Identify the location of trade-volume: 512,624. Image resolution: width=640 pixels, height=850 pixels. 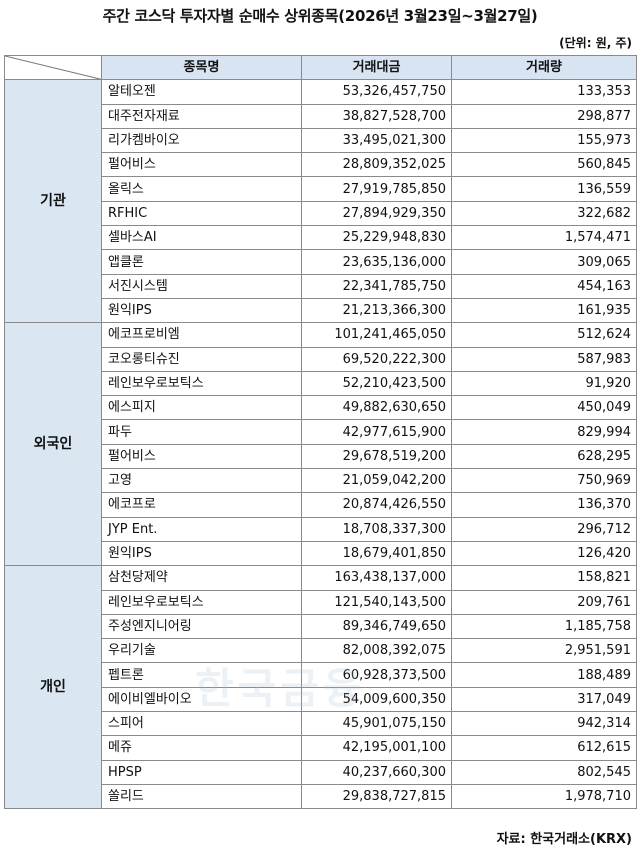
(544, 335).